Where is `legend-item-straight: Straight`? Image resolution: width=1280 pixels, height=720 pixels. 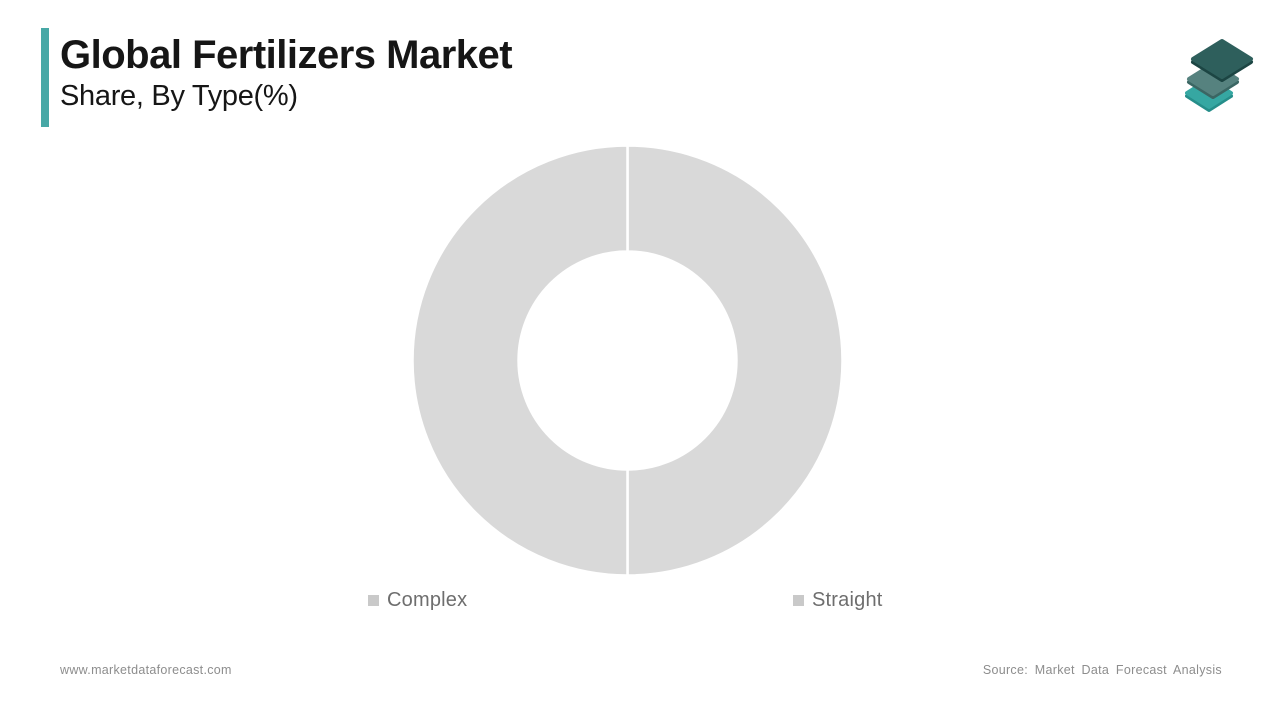 legend-item-straight: Straight is located at coordinates (838, 600).